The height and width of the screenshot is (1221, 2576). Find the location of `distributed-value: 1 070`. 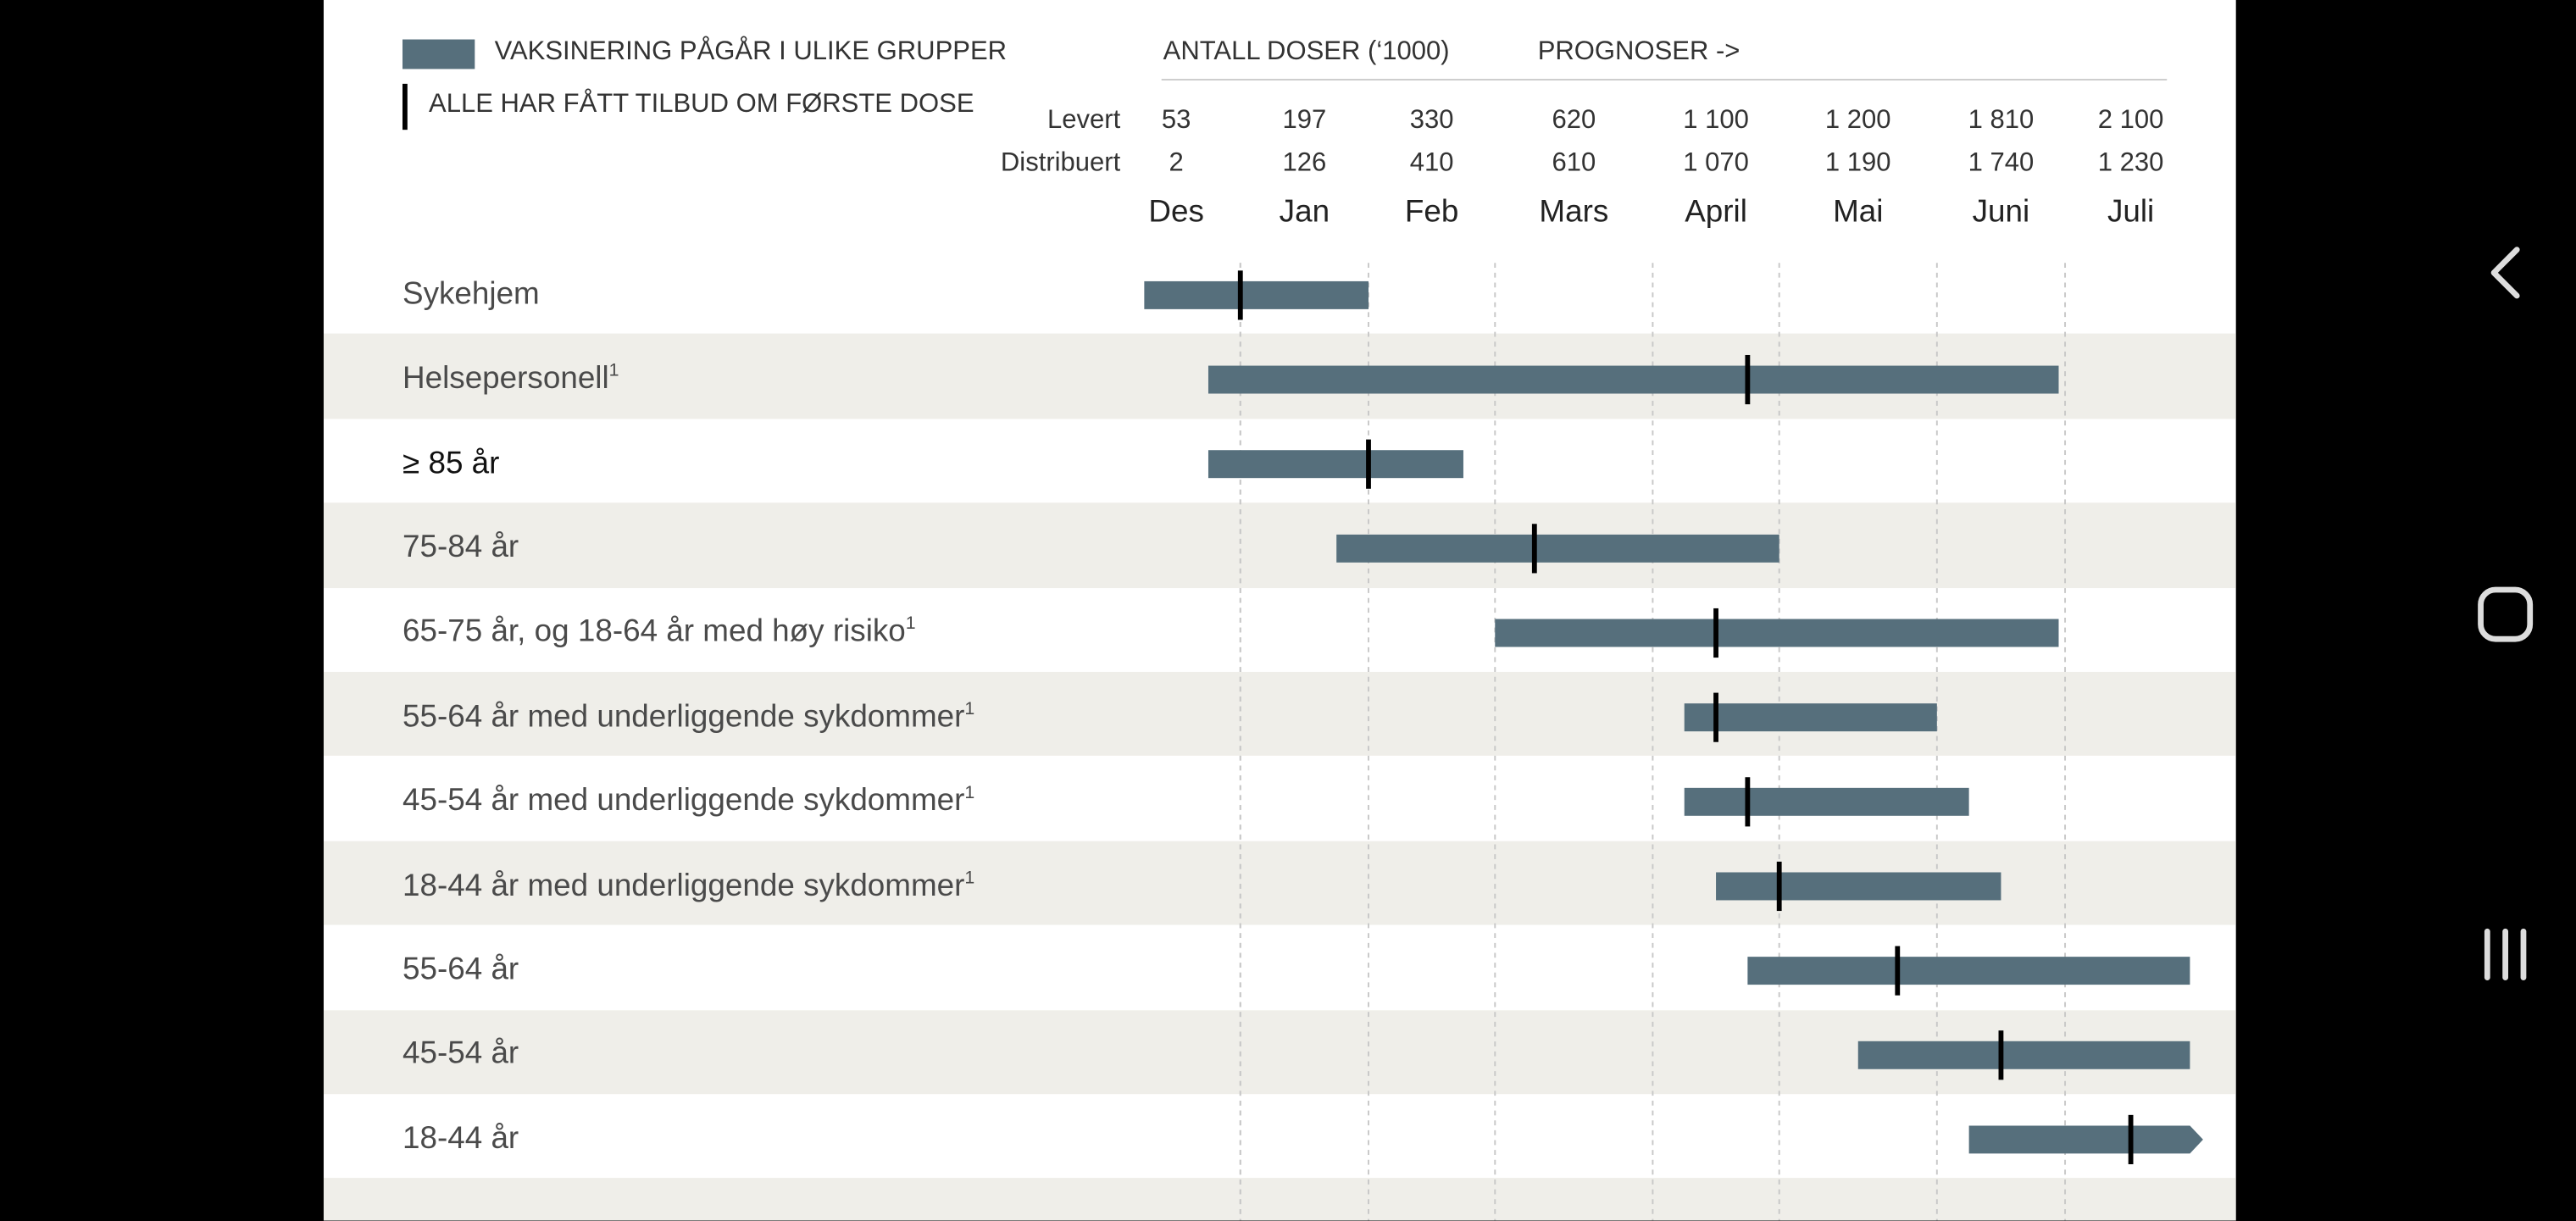

distributed-value: 1 070 is located at coordinates (1716, 163).